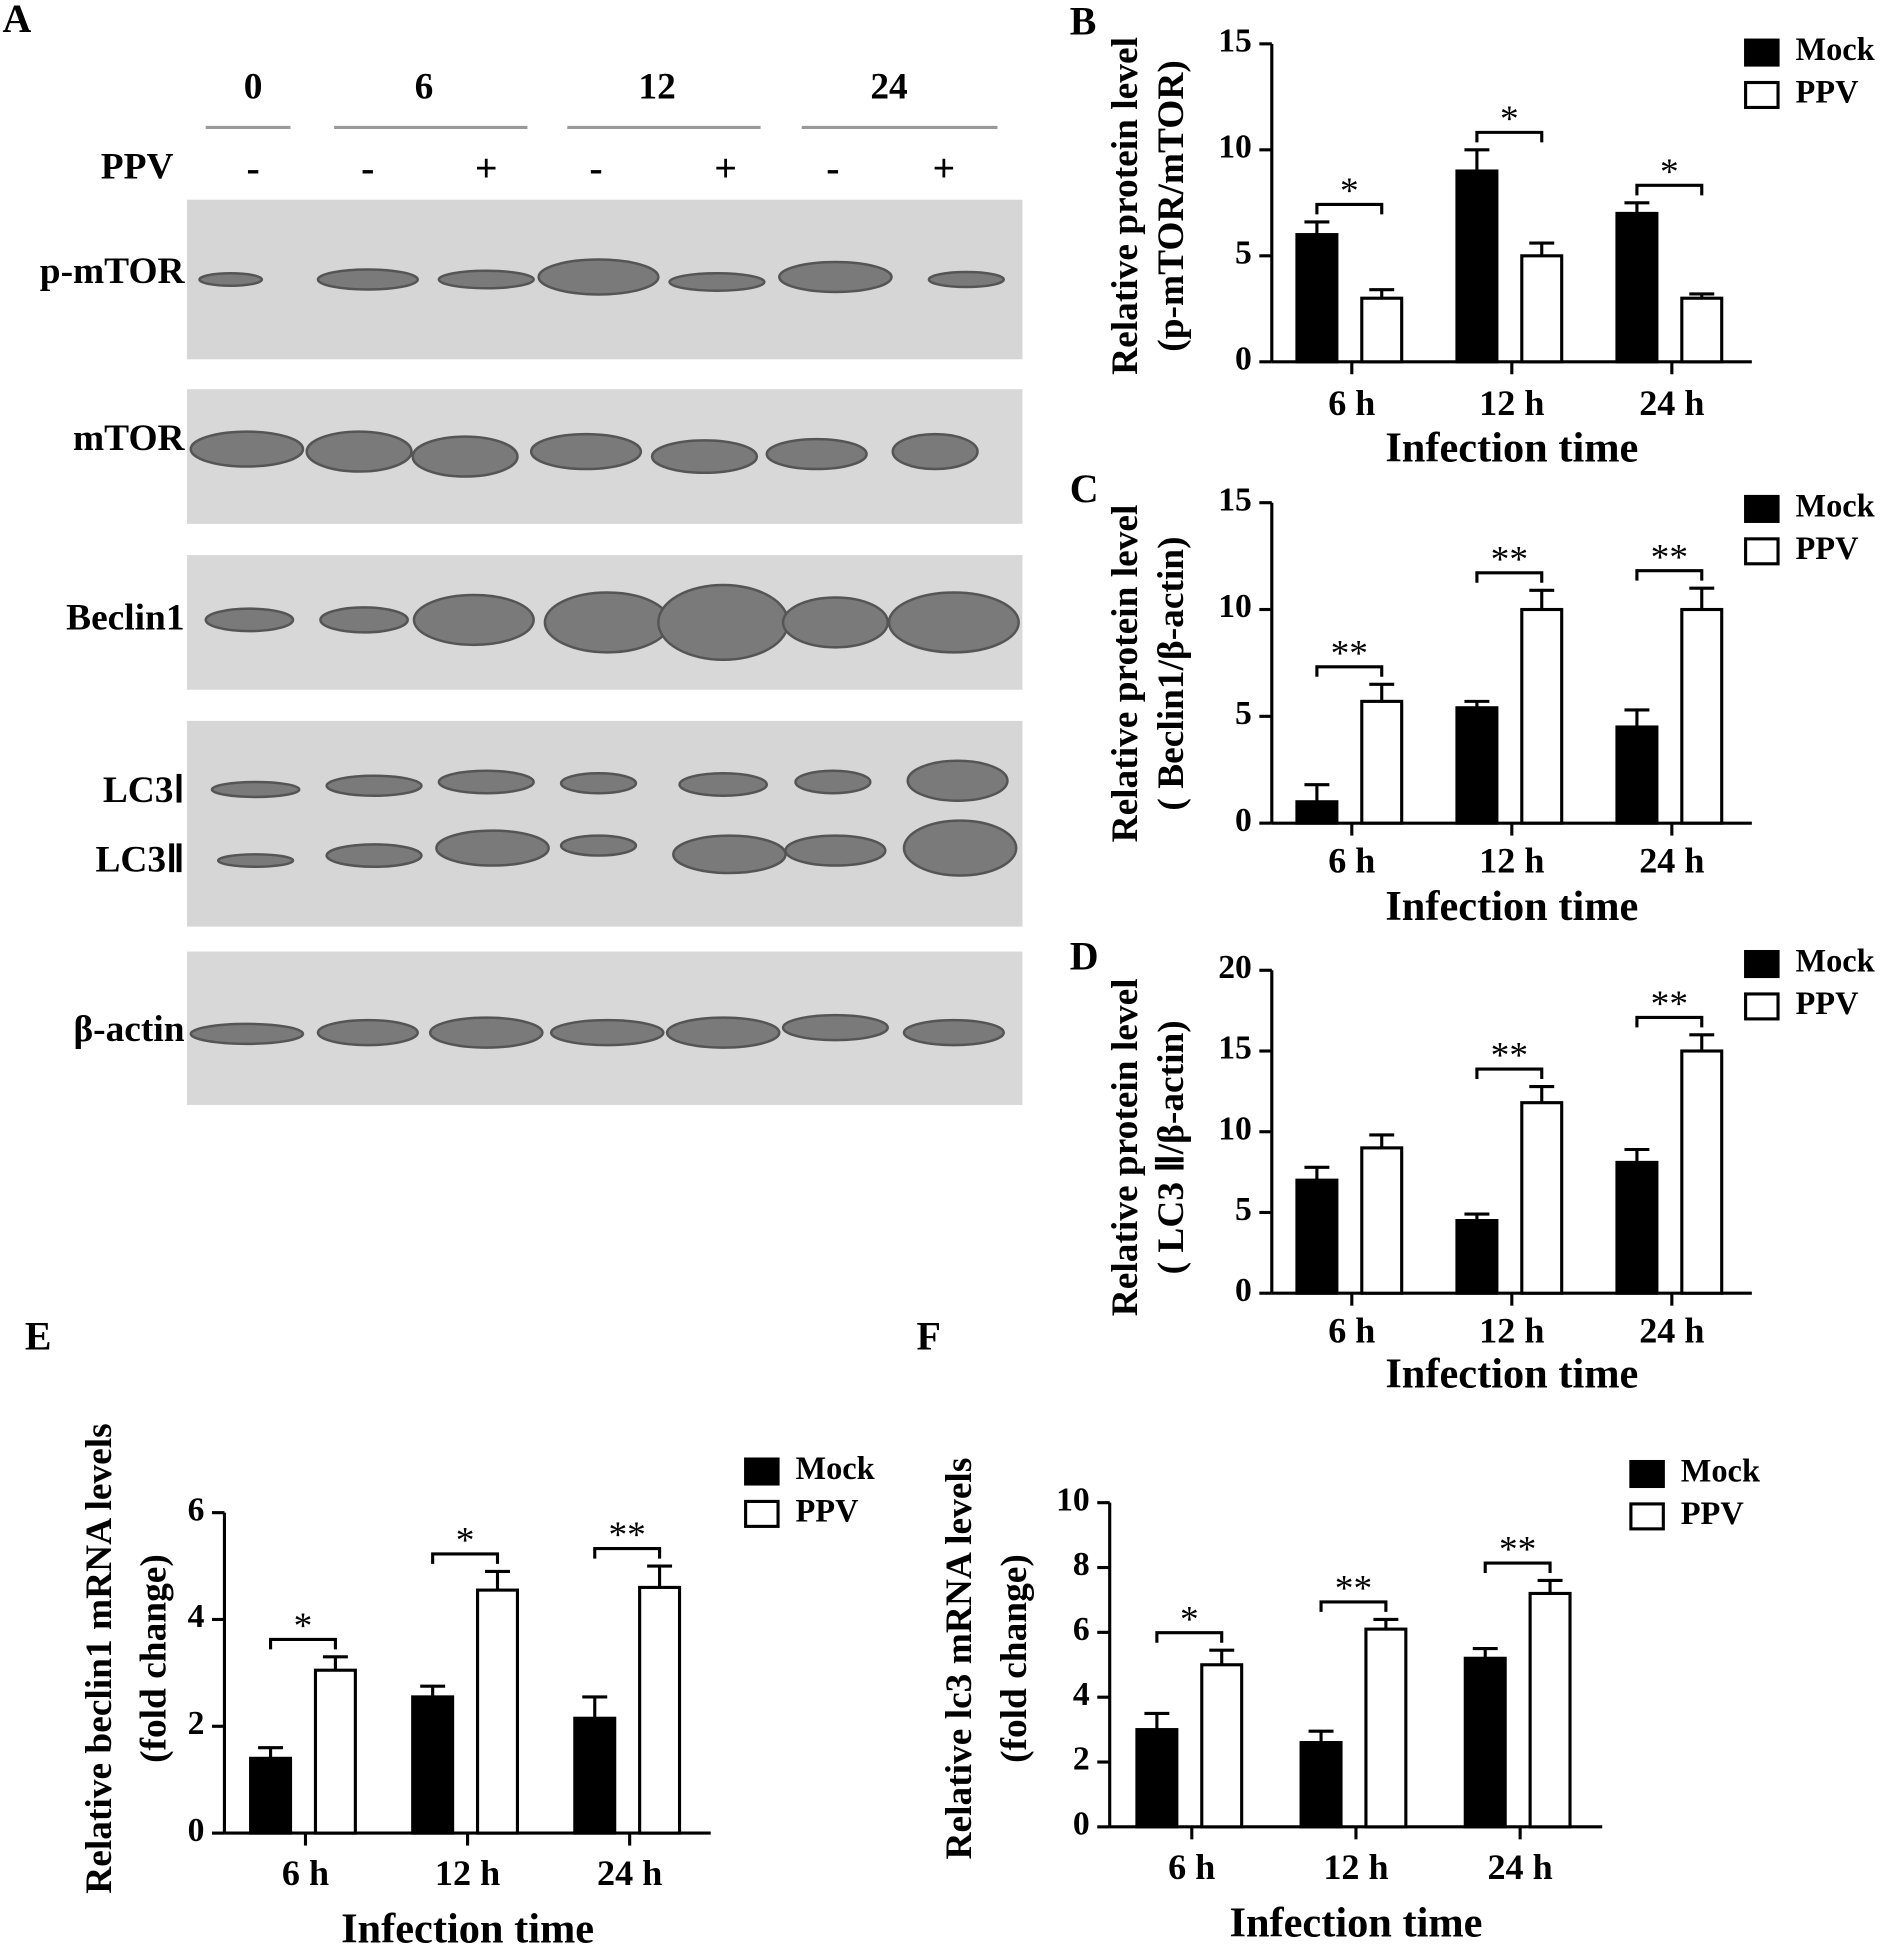 This screenshot has height=1958, width=1889. I want to click on panel-label: C, so click(1084, 488).